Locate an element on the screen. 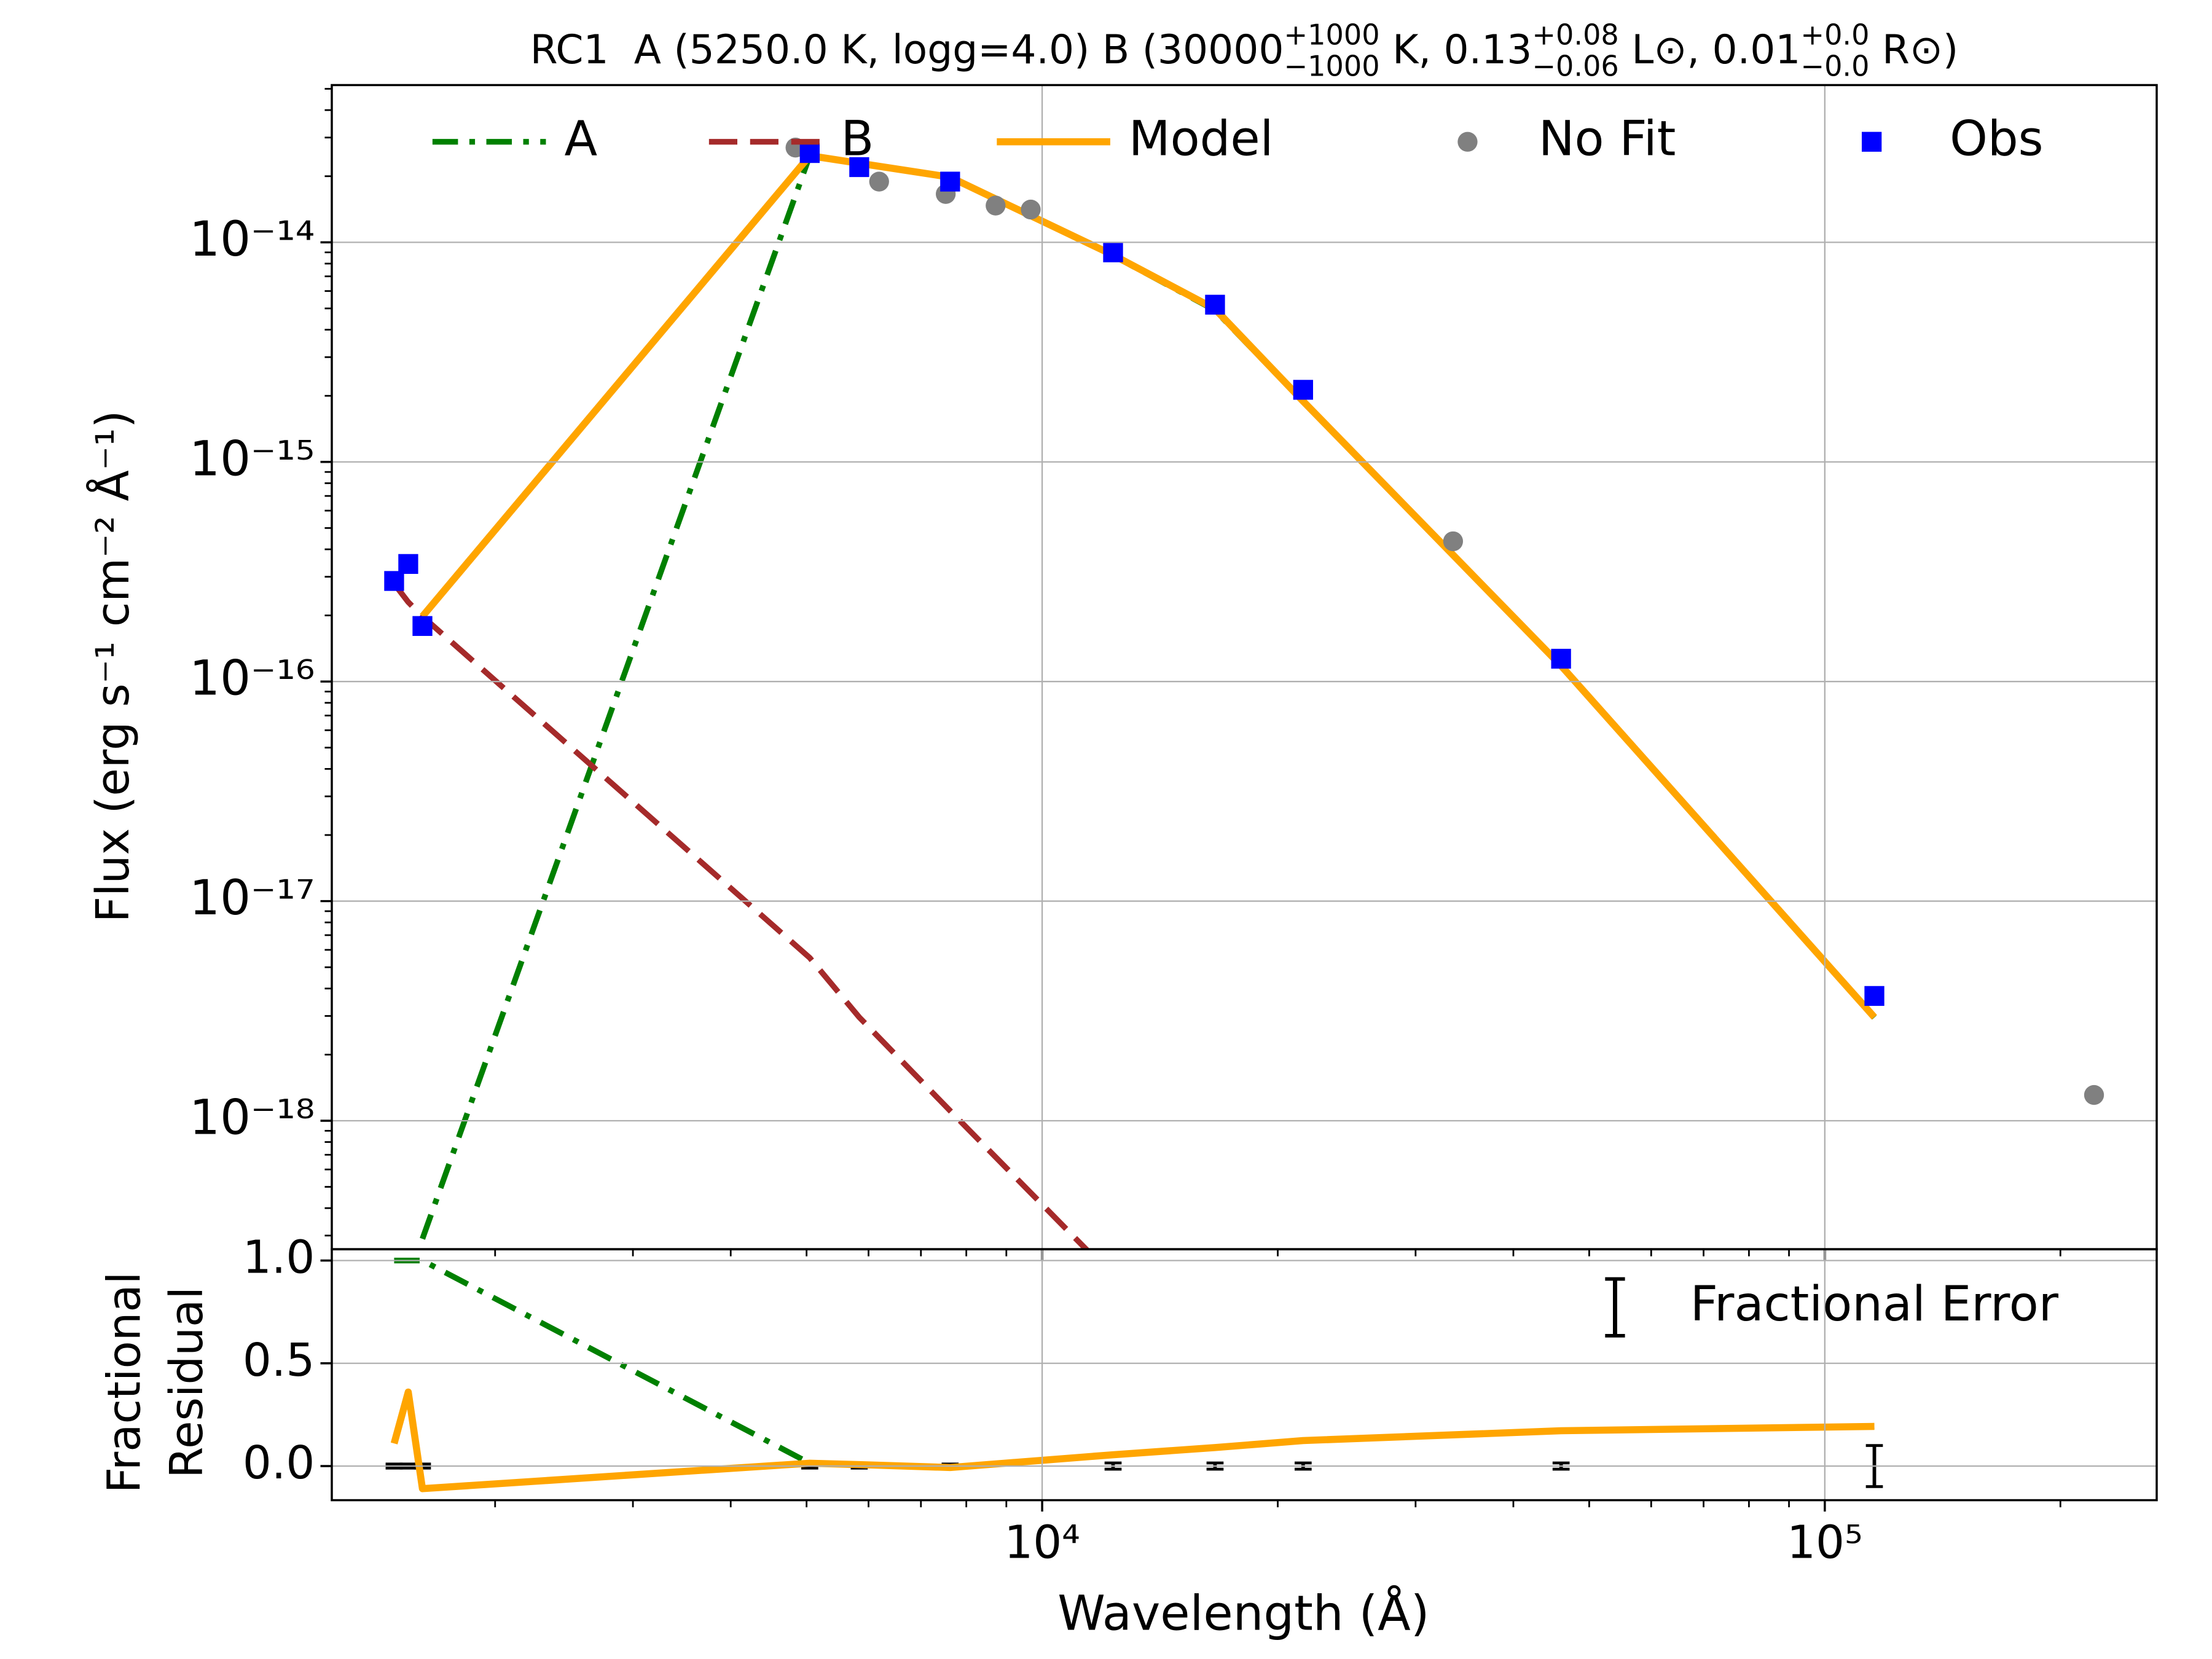 This screenshot has height=1659, width=2212. legend-label: A is located at coordinates (580, 138).